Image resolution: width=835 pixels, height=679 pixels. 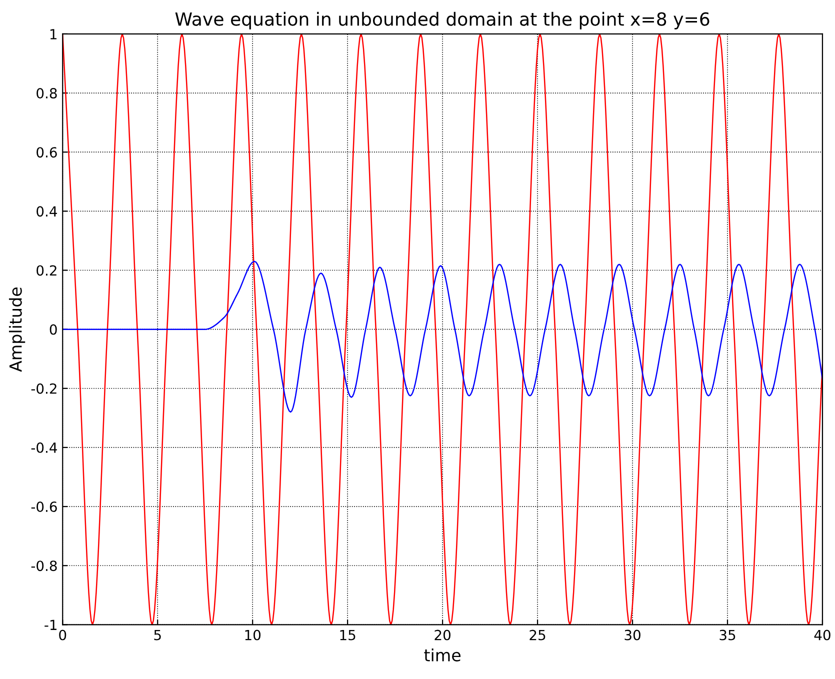 I want to click on x-axis-title: time, so click(x=442, y=655).